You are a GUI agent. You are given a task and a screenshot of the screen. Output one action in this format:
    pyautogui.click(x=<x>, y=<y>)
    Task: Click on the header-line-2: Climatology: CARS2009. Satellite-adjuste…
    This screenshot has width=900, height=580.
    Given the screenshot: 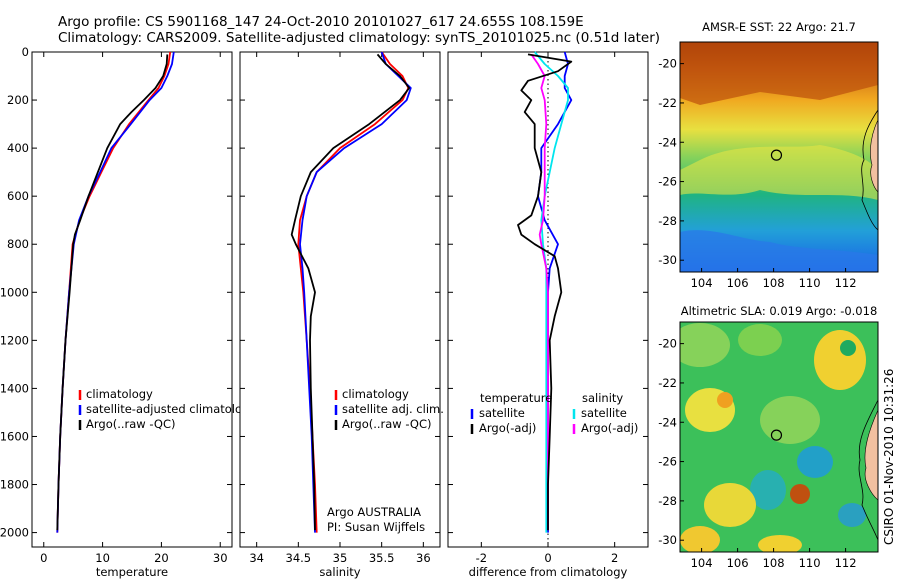 What is the action you would take?
    pyautogui.click(x=359, y=38)
    